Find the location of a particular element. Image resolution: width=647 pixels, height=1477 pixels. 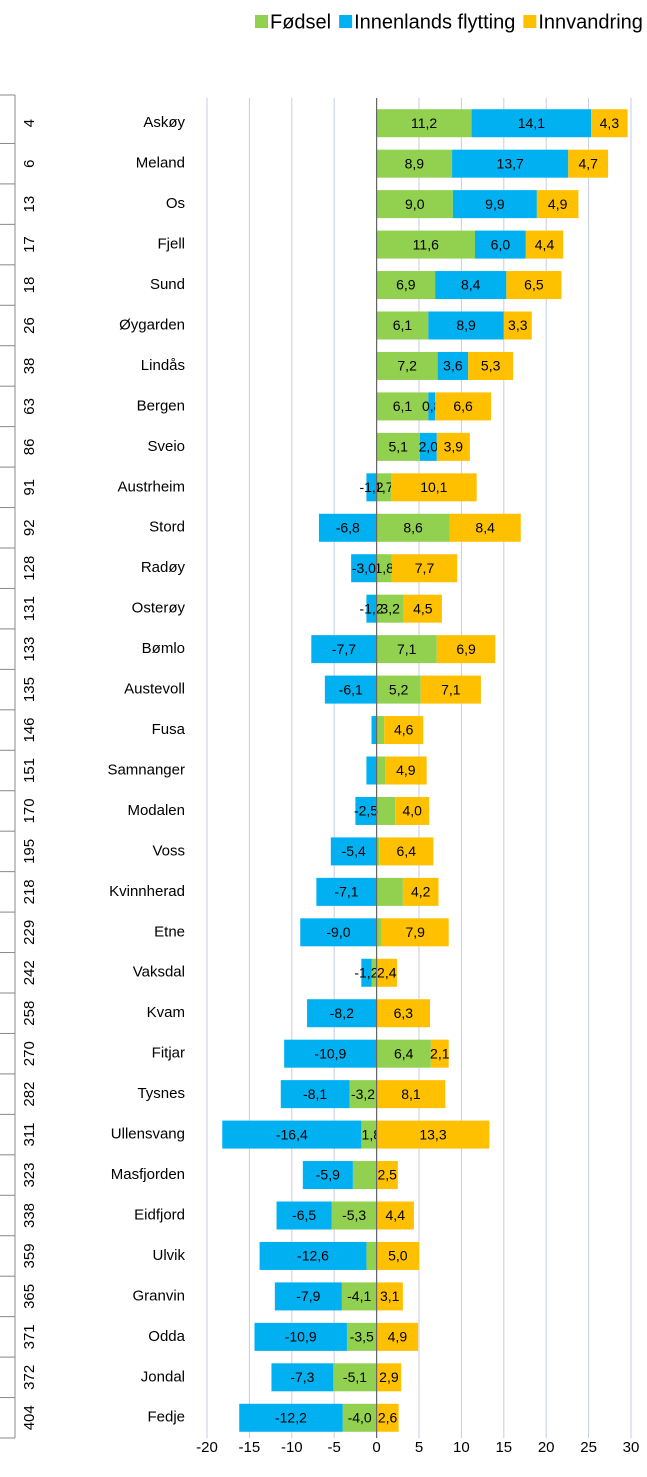

rank-label: 311 is located at coordinates (29, 1135).